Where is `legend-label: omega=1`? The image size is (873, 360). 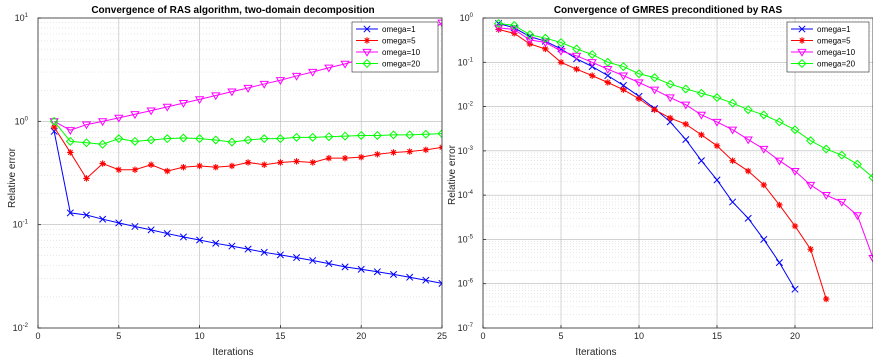
legend-label: omega=1 is located at coordinates (834, 29).